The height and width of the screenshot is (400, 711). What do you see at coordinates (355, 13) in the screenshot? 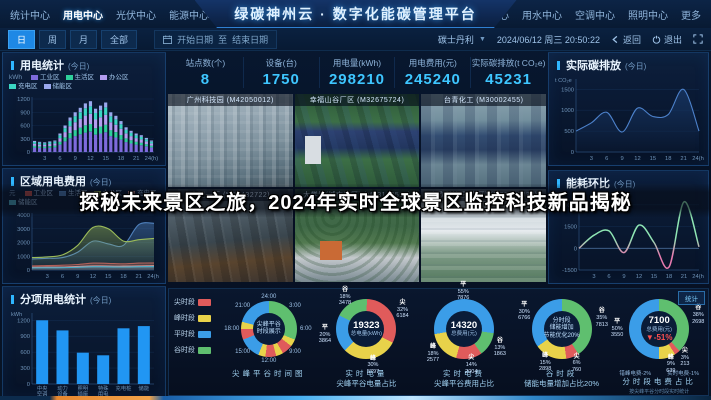
I see `page-title: 绿碳神州云 · 数字化能碳管理平台` at bounding box center [355, 13].